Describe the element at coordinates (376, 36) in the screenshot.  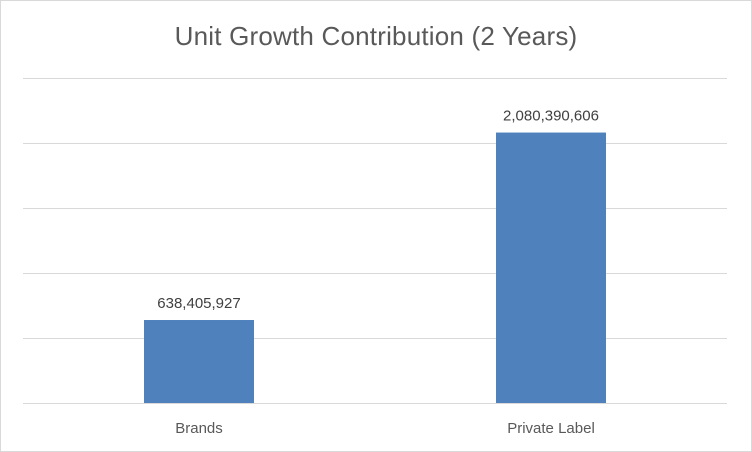
I see `chart-title: Unit Growth Contribution (2 Years)` at that location.